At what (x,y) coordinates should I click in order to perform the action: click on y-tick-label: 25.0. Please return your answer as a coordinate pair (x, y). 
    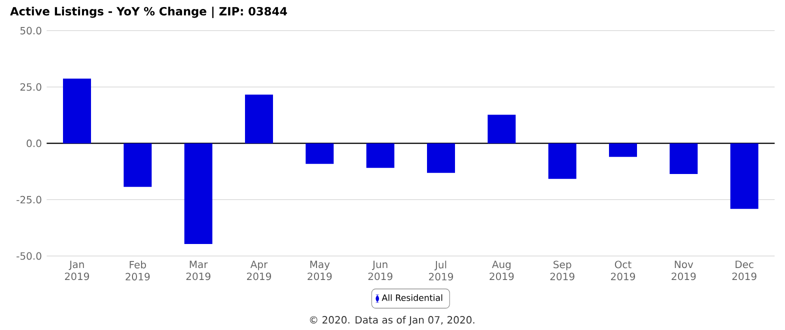
    Looking at the image, I should click on (31, 87).